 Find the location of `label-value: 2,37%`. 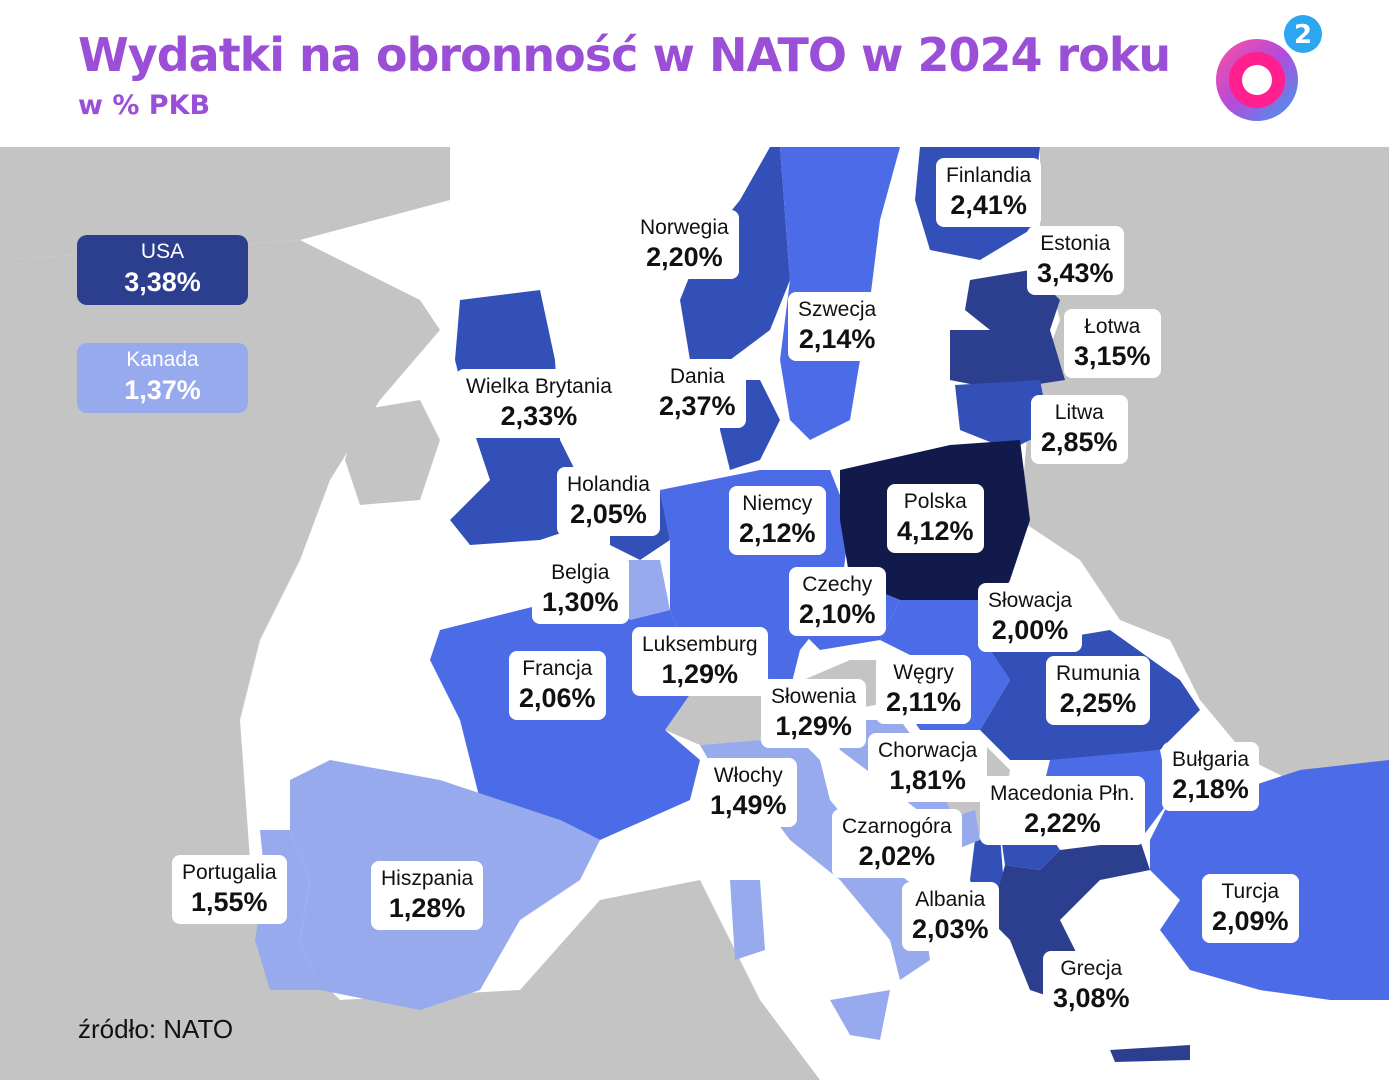

label-value: 2,37% is located at coordinates (697, 406).